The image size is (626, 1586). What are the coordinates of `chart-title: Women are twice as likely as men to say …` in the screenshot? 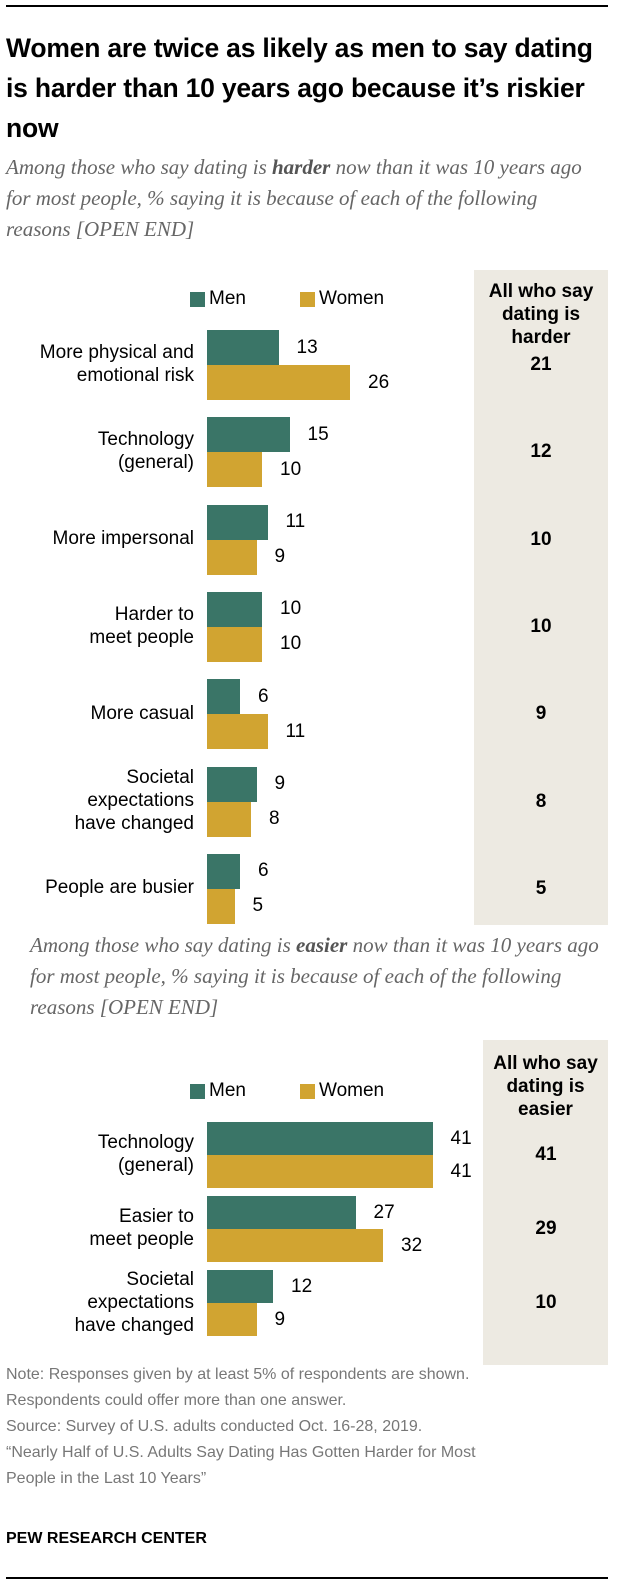 It's located at (299, 88).